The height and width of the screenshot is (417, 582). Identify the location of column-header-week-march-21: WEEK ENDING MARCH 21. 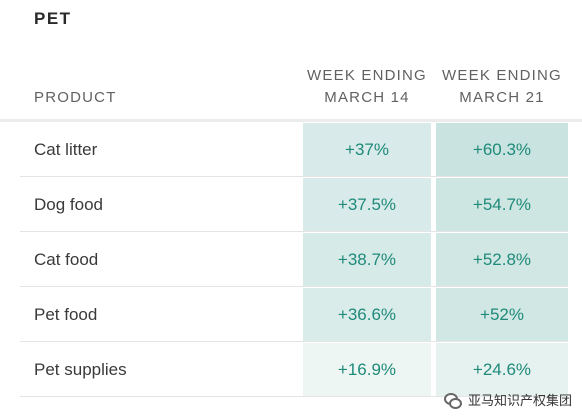
(502, 87).